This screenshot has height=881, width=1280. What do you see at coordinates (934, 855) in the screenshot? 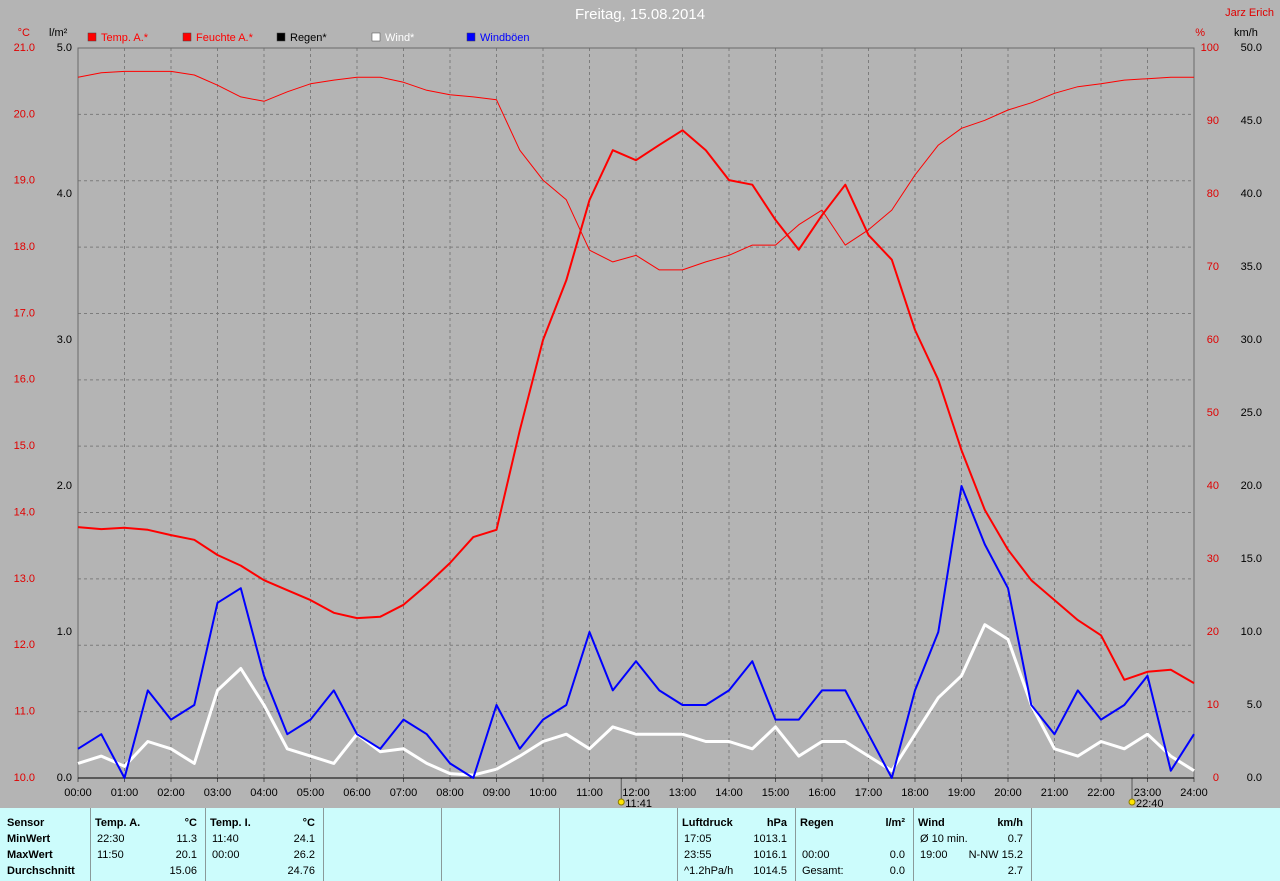
I see `table-cell: 19:00` at bounding box center [934, 855].